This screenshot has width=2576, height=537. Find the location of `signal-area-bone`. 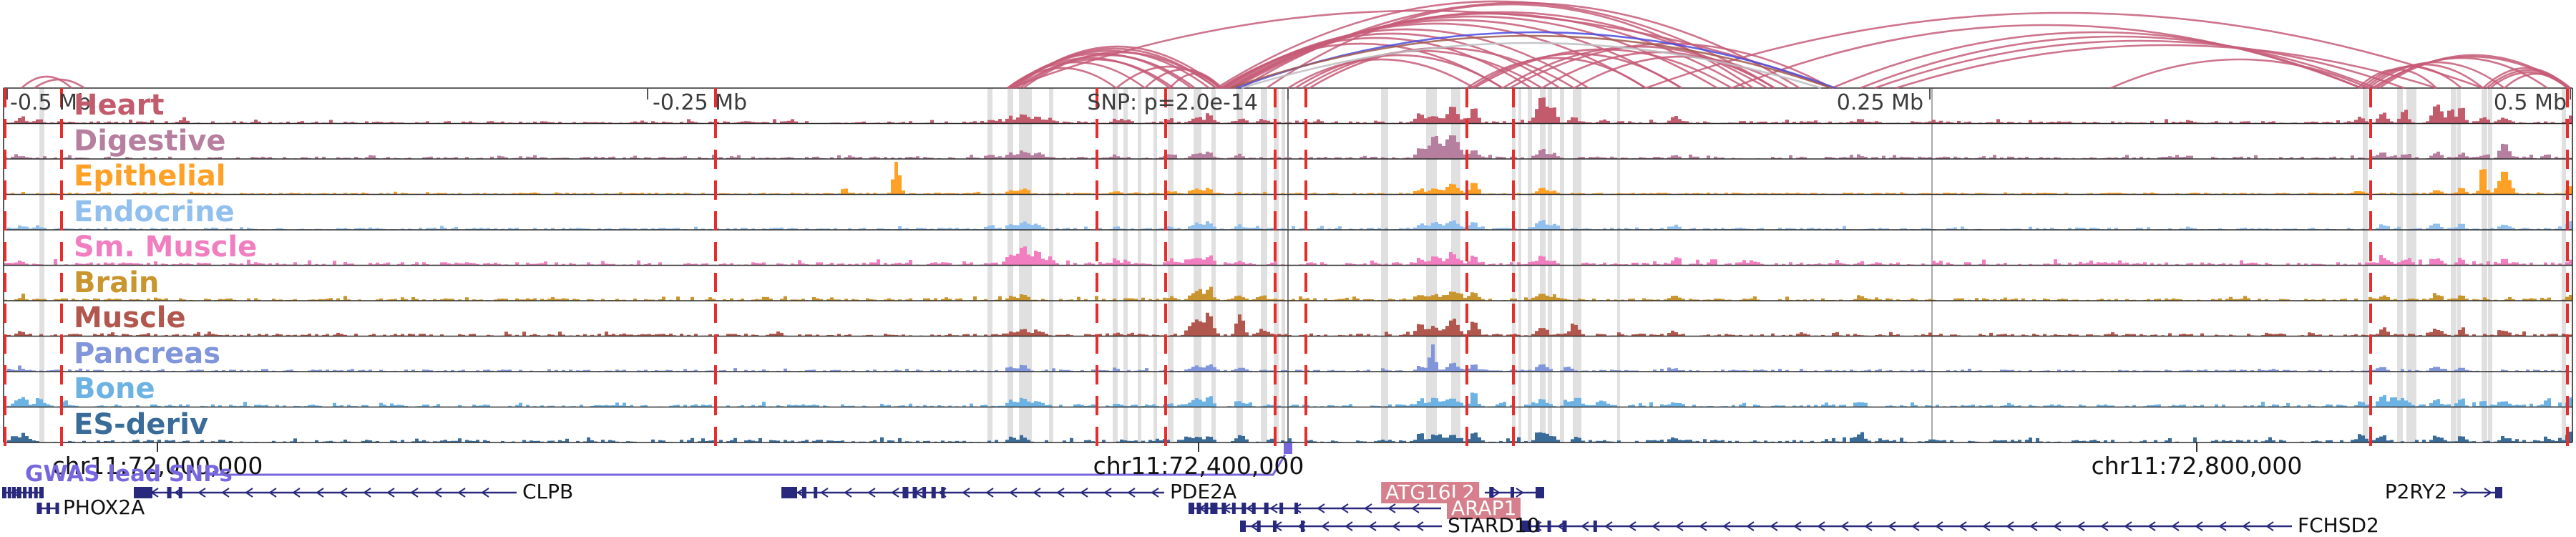

signal-area-bone is located at coordinates (1288, 399).